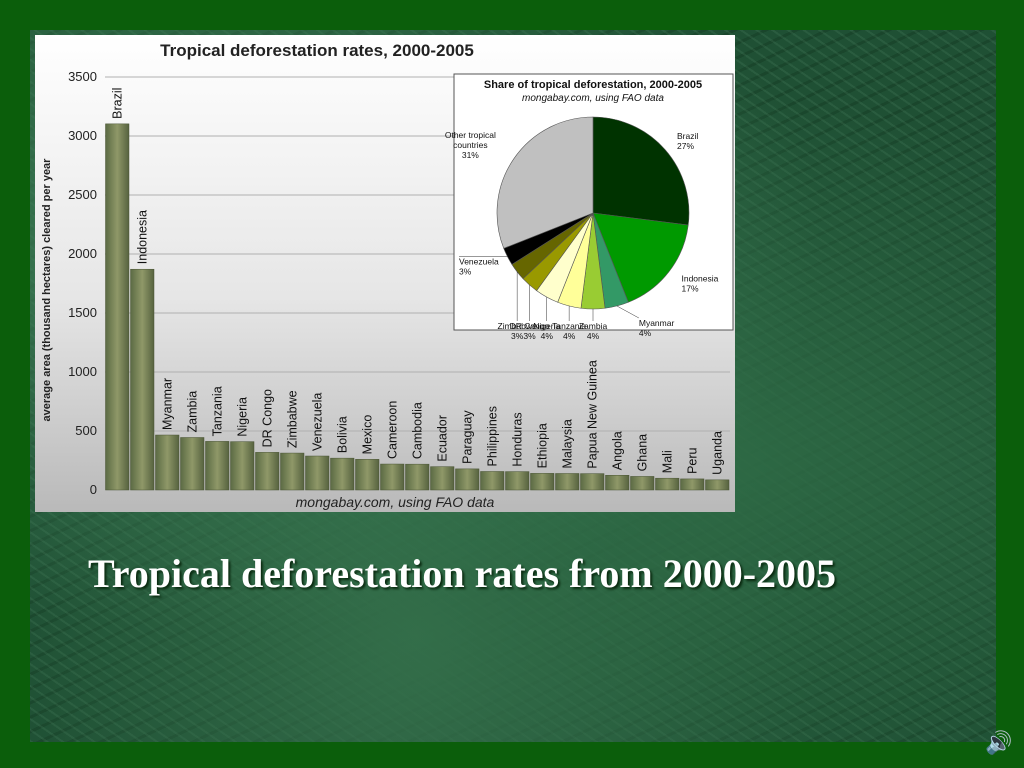 This screenshot has width=1024, height=768. What do you see at coordinates (689, 289) in the screenshot?
I see `pie-slice-value: 17%` at bounding box center [689, 289].